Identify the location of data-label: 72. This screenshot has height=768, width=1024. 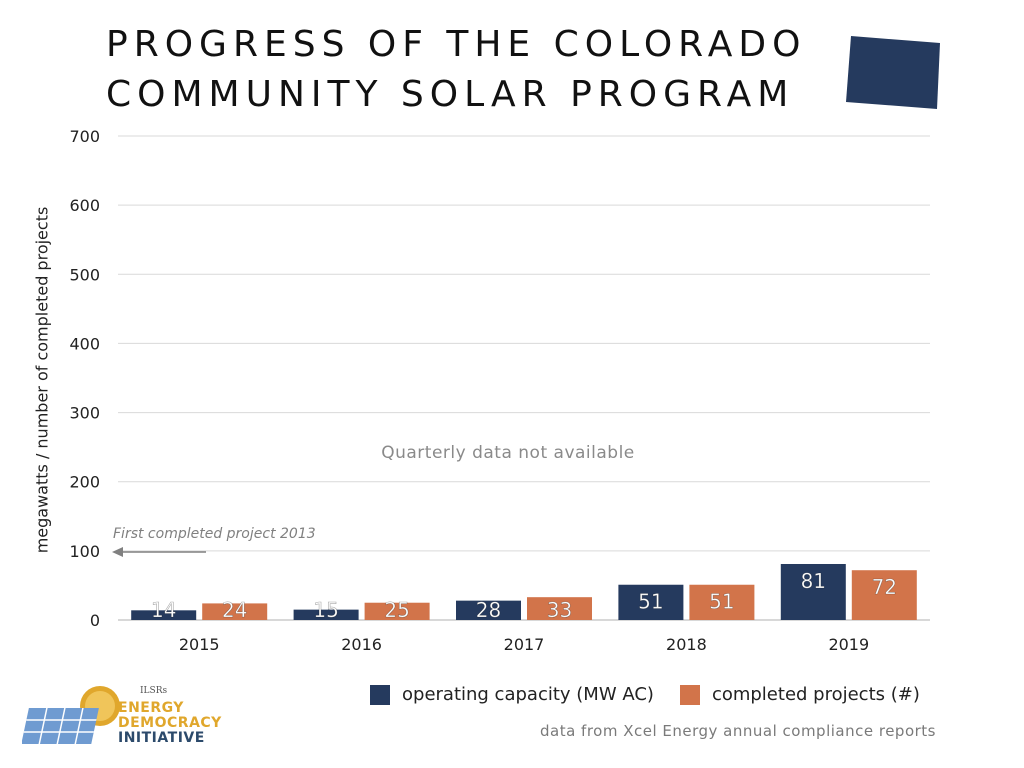
(884, 587).